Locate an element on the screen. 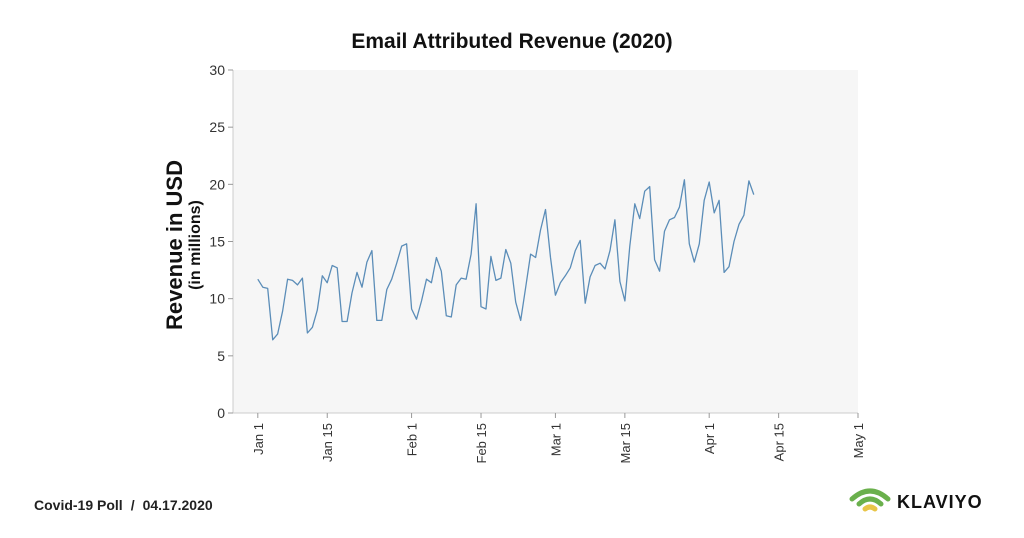  y-tick-label: 25 is located at coordinates (217, 127).